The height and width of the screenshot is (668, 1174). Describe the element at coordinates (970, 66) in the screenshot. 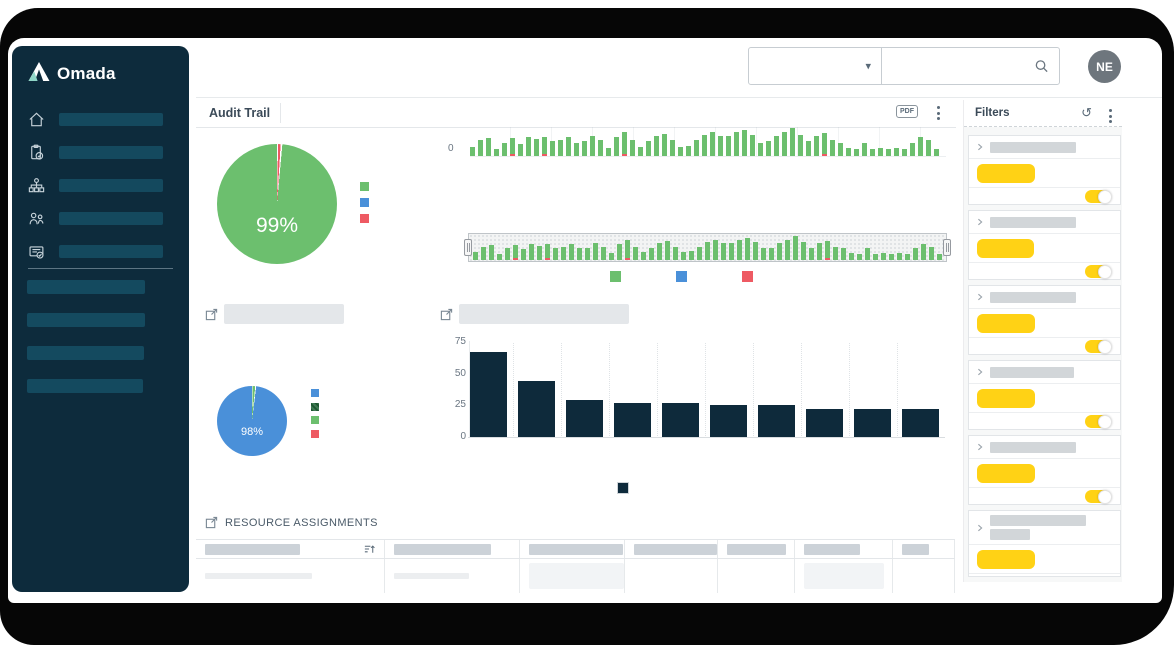

I see `search-input` at that location.